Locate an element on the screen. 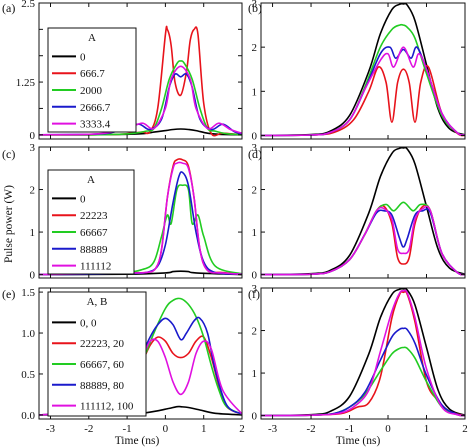  legend-label: 88889, 80 is located at coordinates (102, 386).